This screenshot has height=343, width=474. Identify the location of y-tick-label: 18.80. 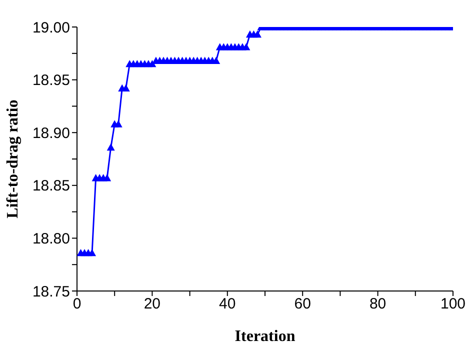
(51, 239).